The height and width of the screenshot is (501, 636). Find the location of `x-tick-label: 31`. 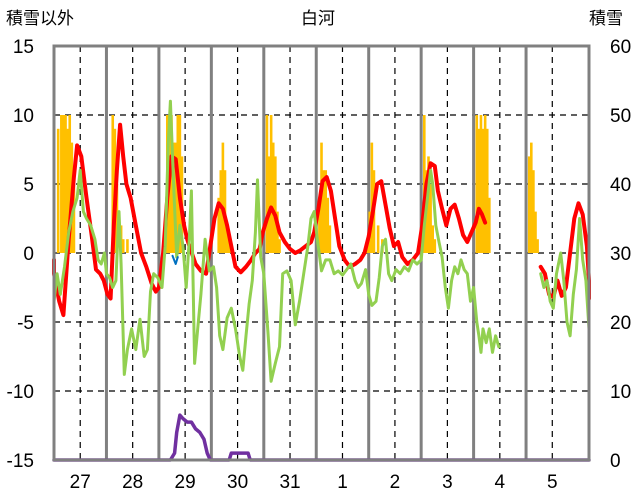

x-tick-label: 31 is located at coordinates (289, 482).